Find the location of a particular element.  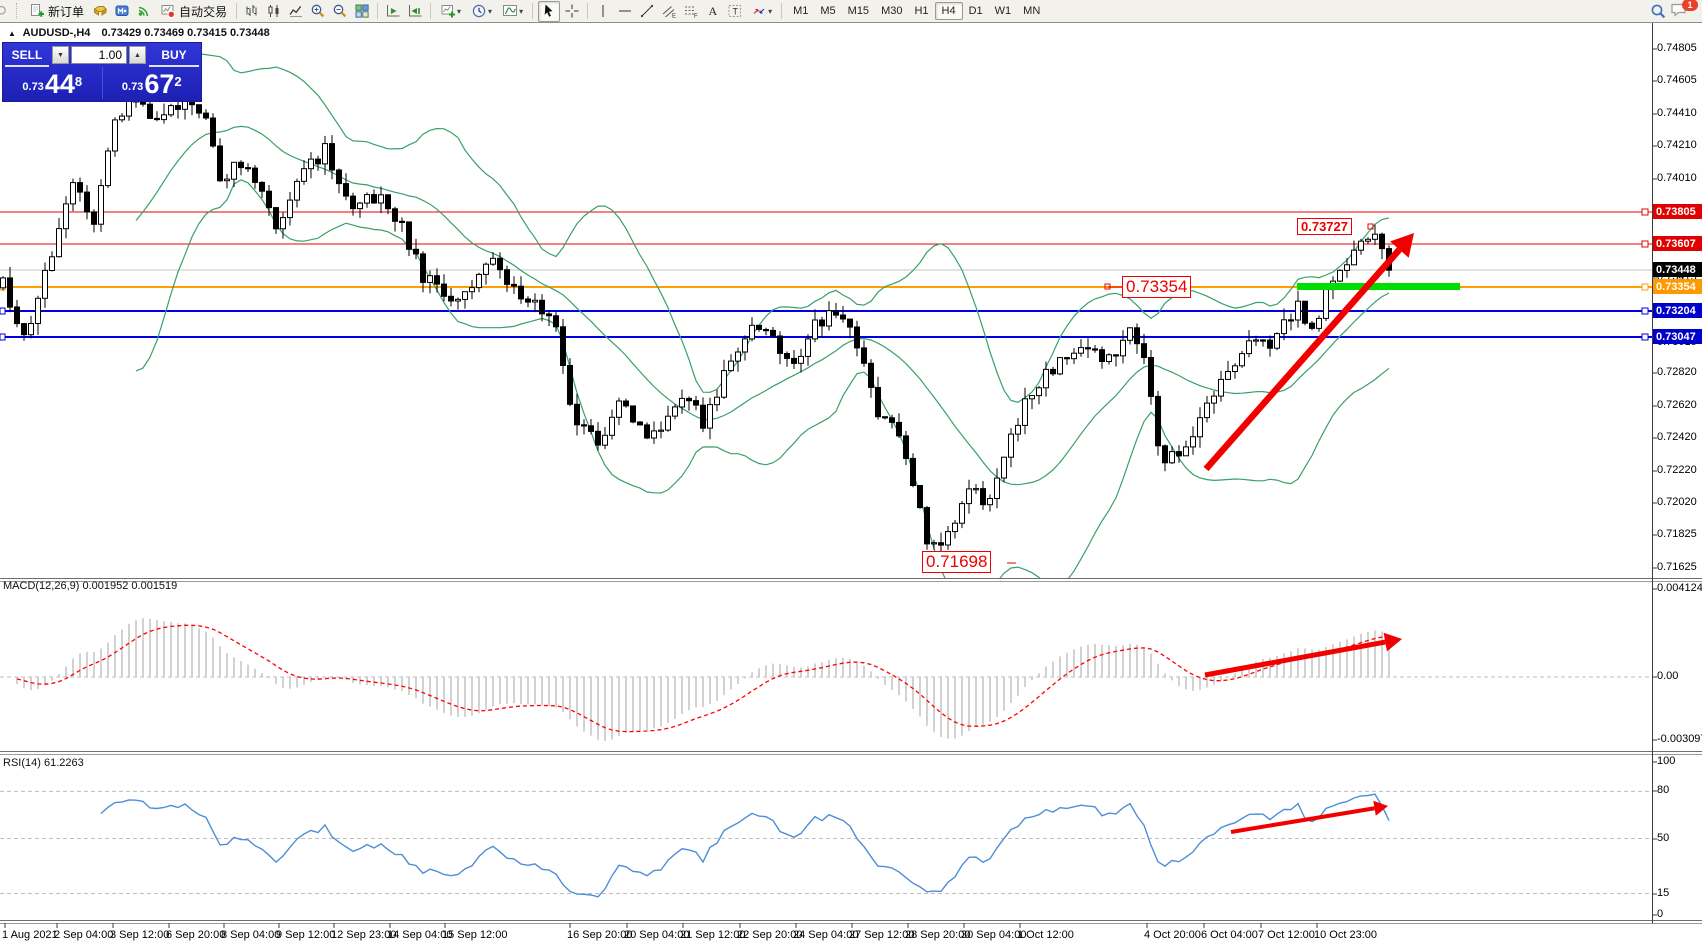

text-label-icon: T is located at coordinates (735, 11).